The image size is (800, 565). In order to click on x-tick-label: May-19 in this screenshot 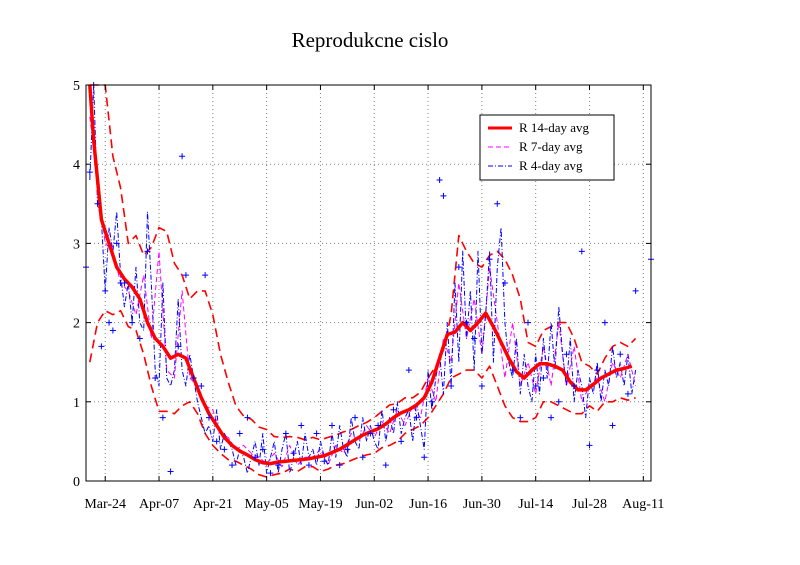, I will do `click(320, 504)`.